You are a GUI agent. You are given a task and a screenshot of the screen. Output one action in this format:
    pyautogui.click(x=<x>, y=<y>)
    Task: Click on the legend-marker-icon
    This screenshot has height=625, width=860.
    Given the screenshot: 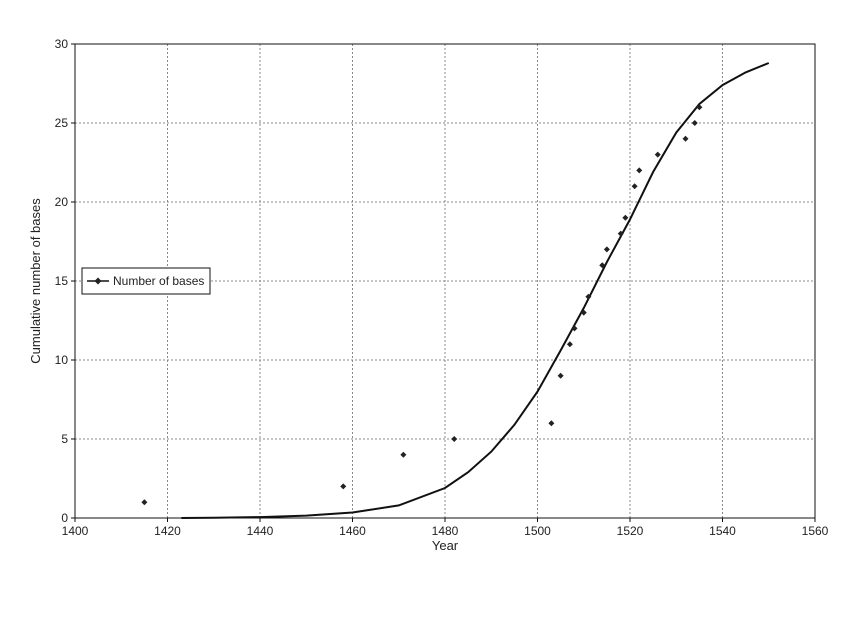 What is the action you would take?
    pyautogui.click(x=98, y=281)
    